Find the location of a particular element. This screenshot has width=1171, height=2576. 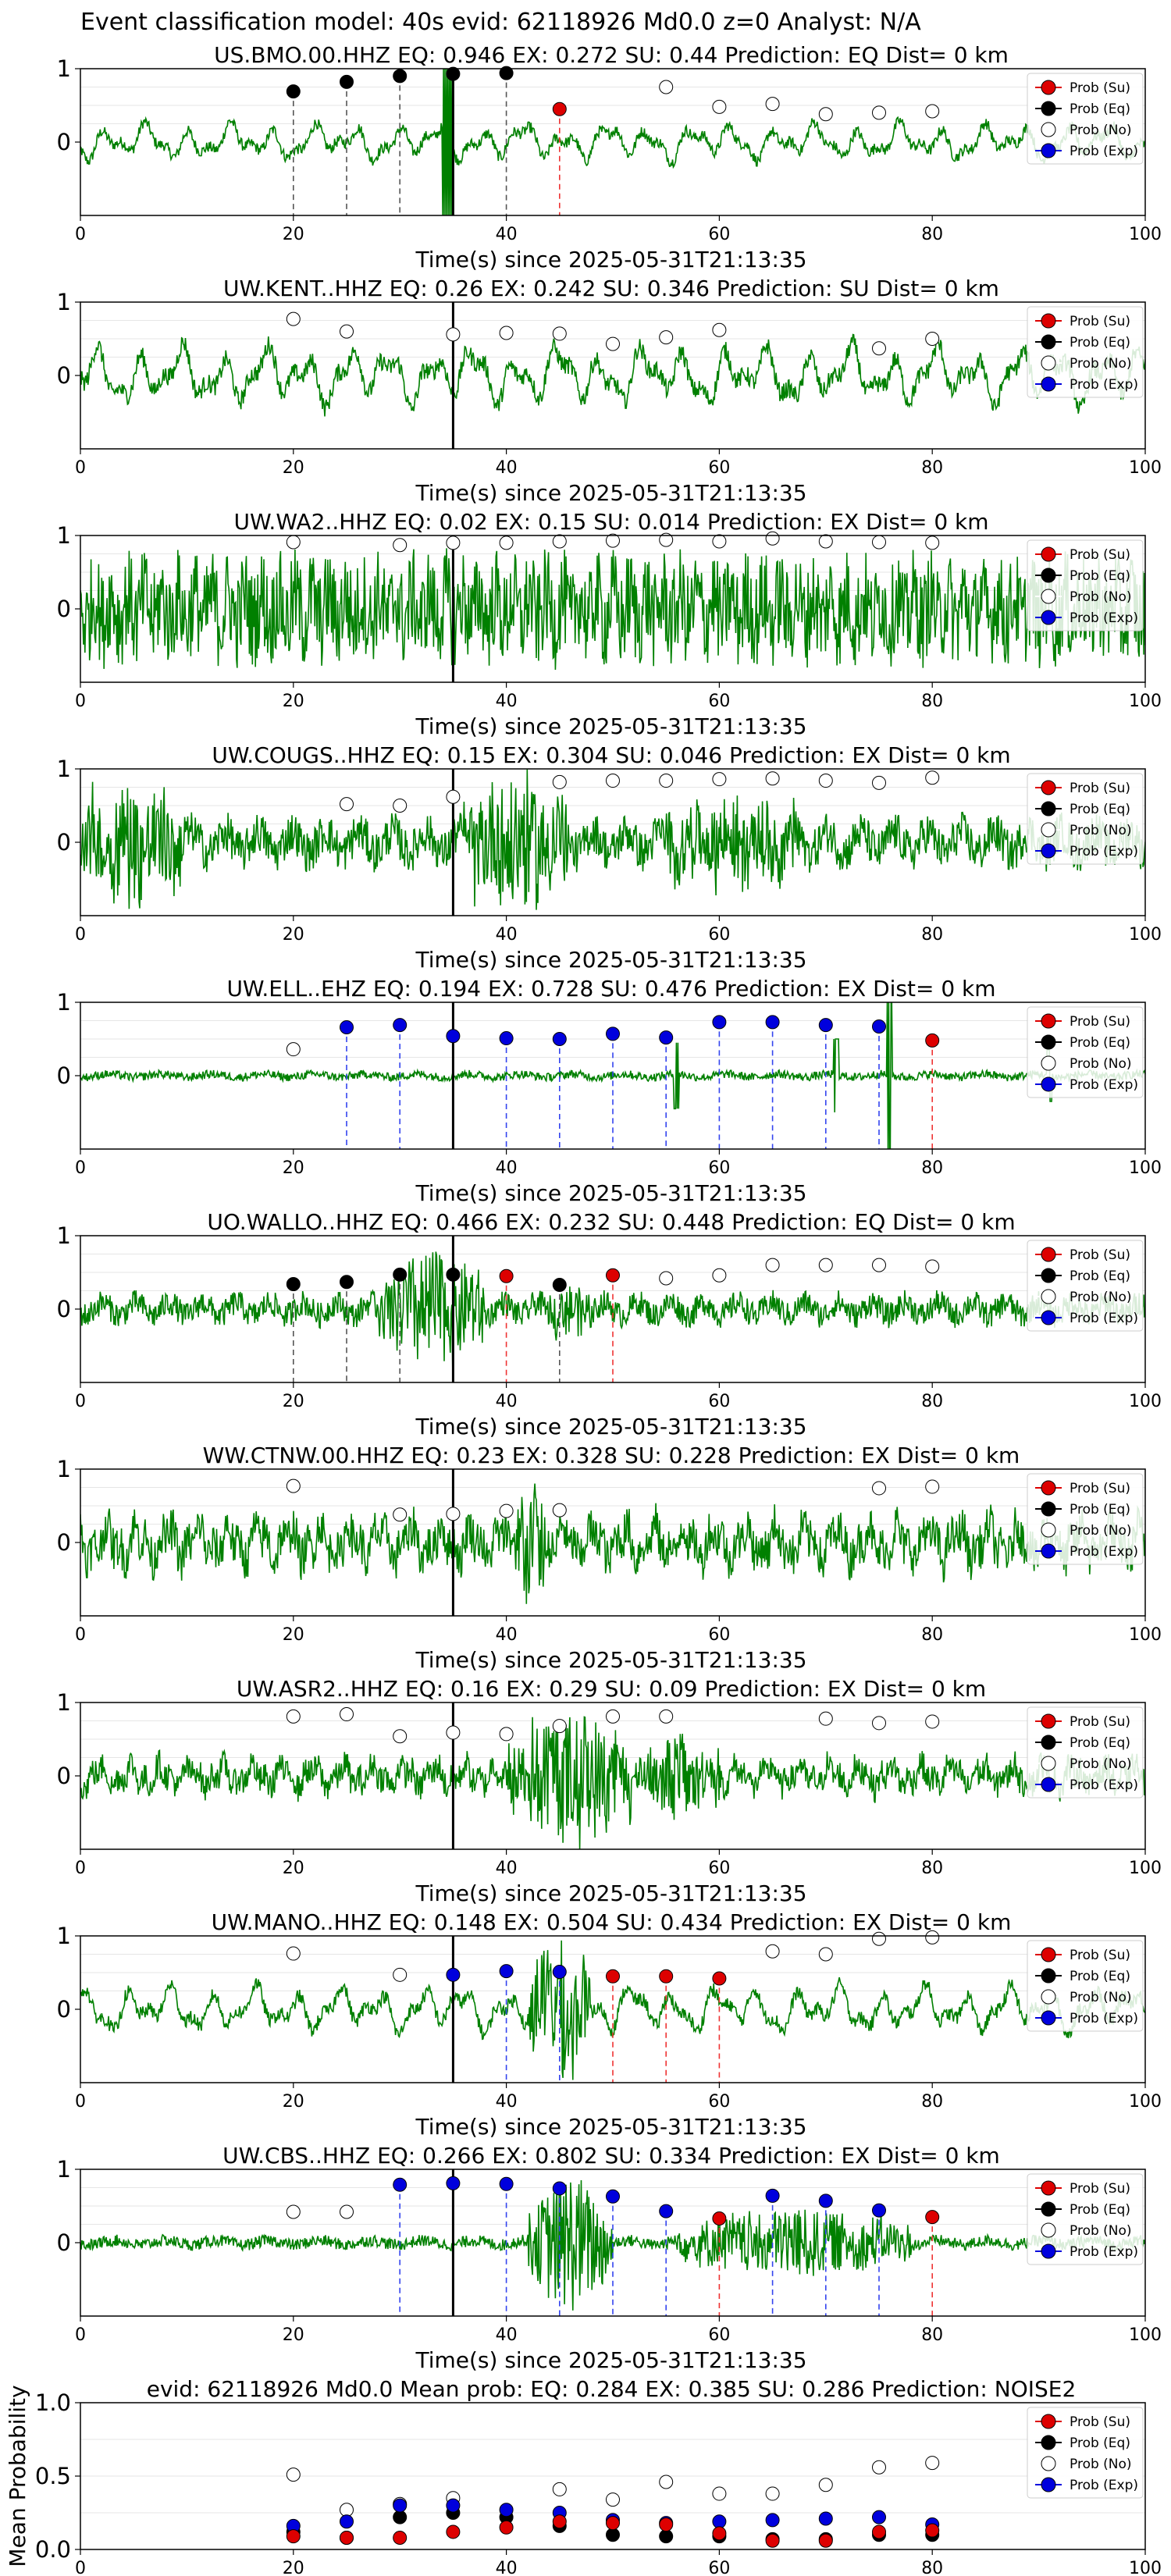

probability-point-eq is located at coordinates (347, 1282).